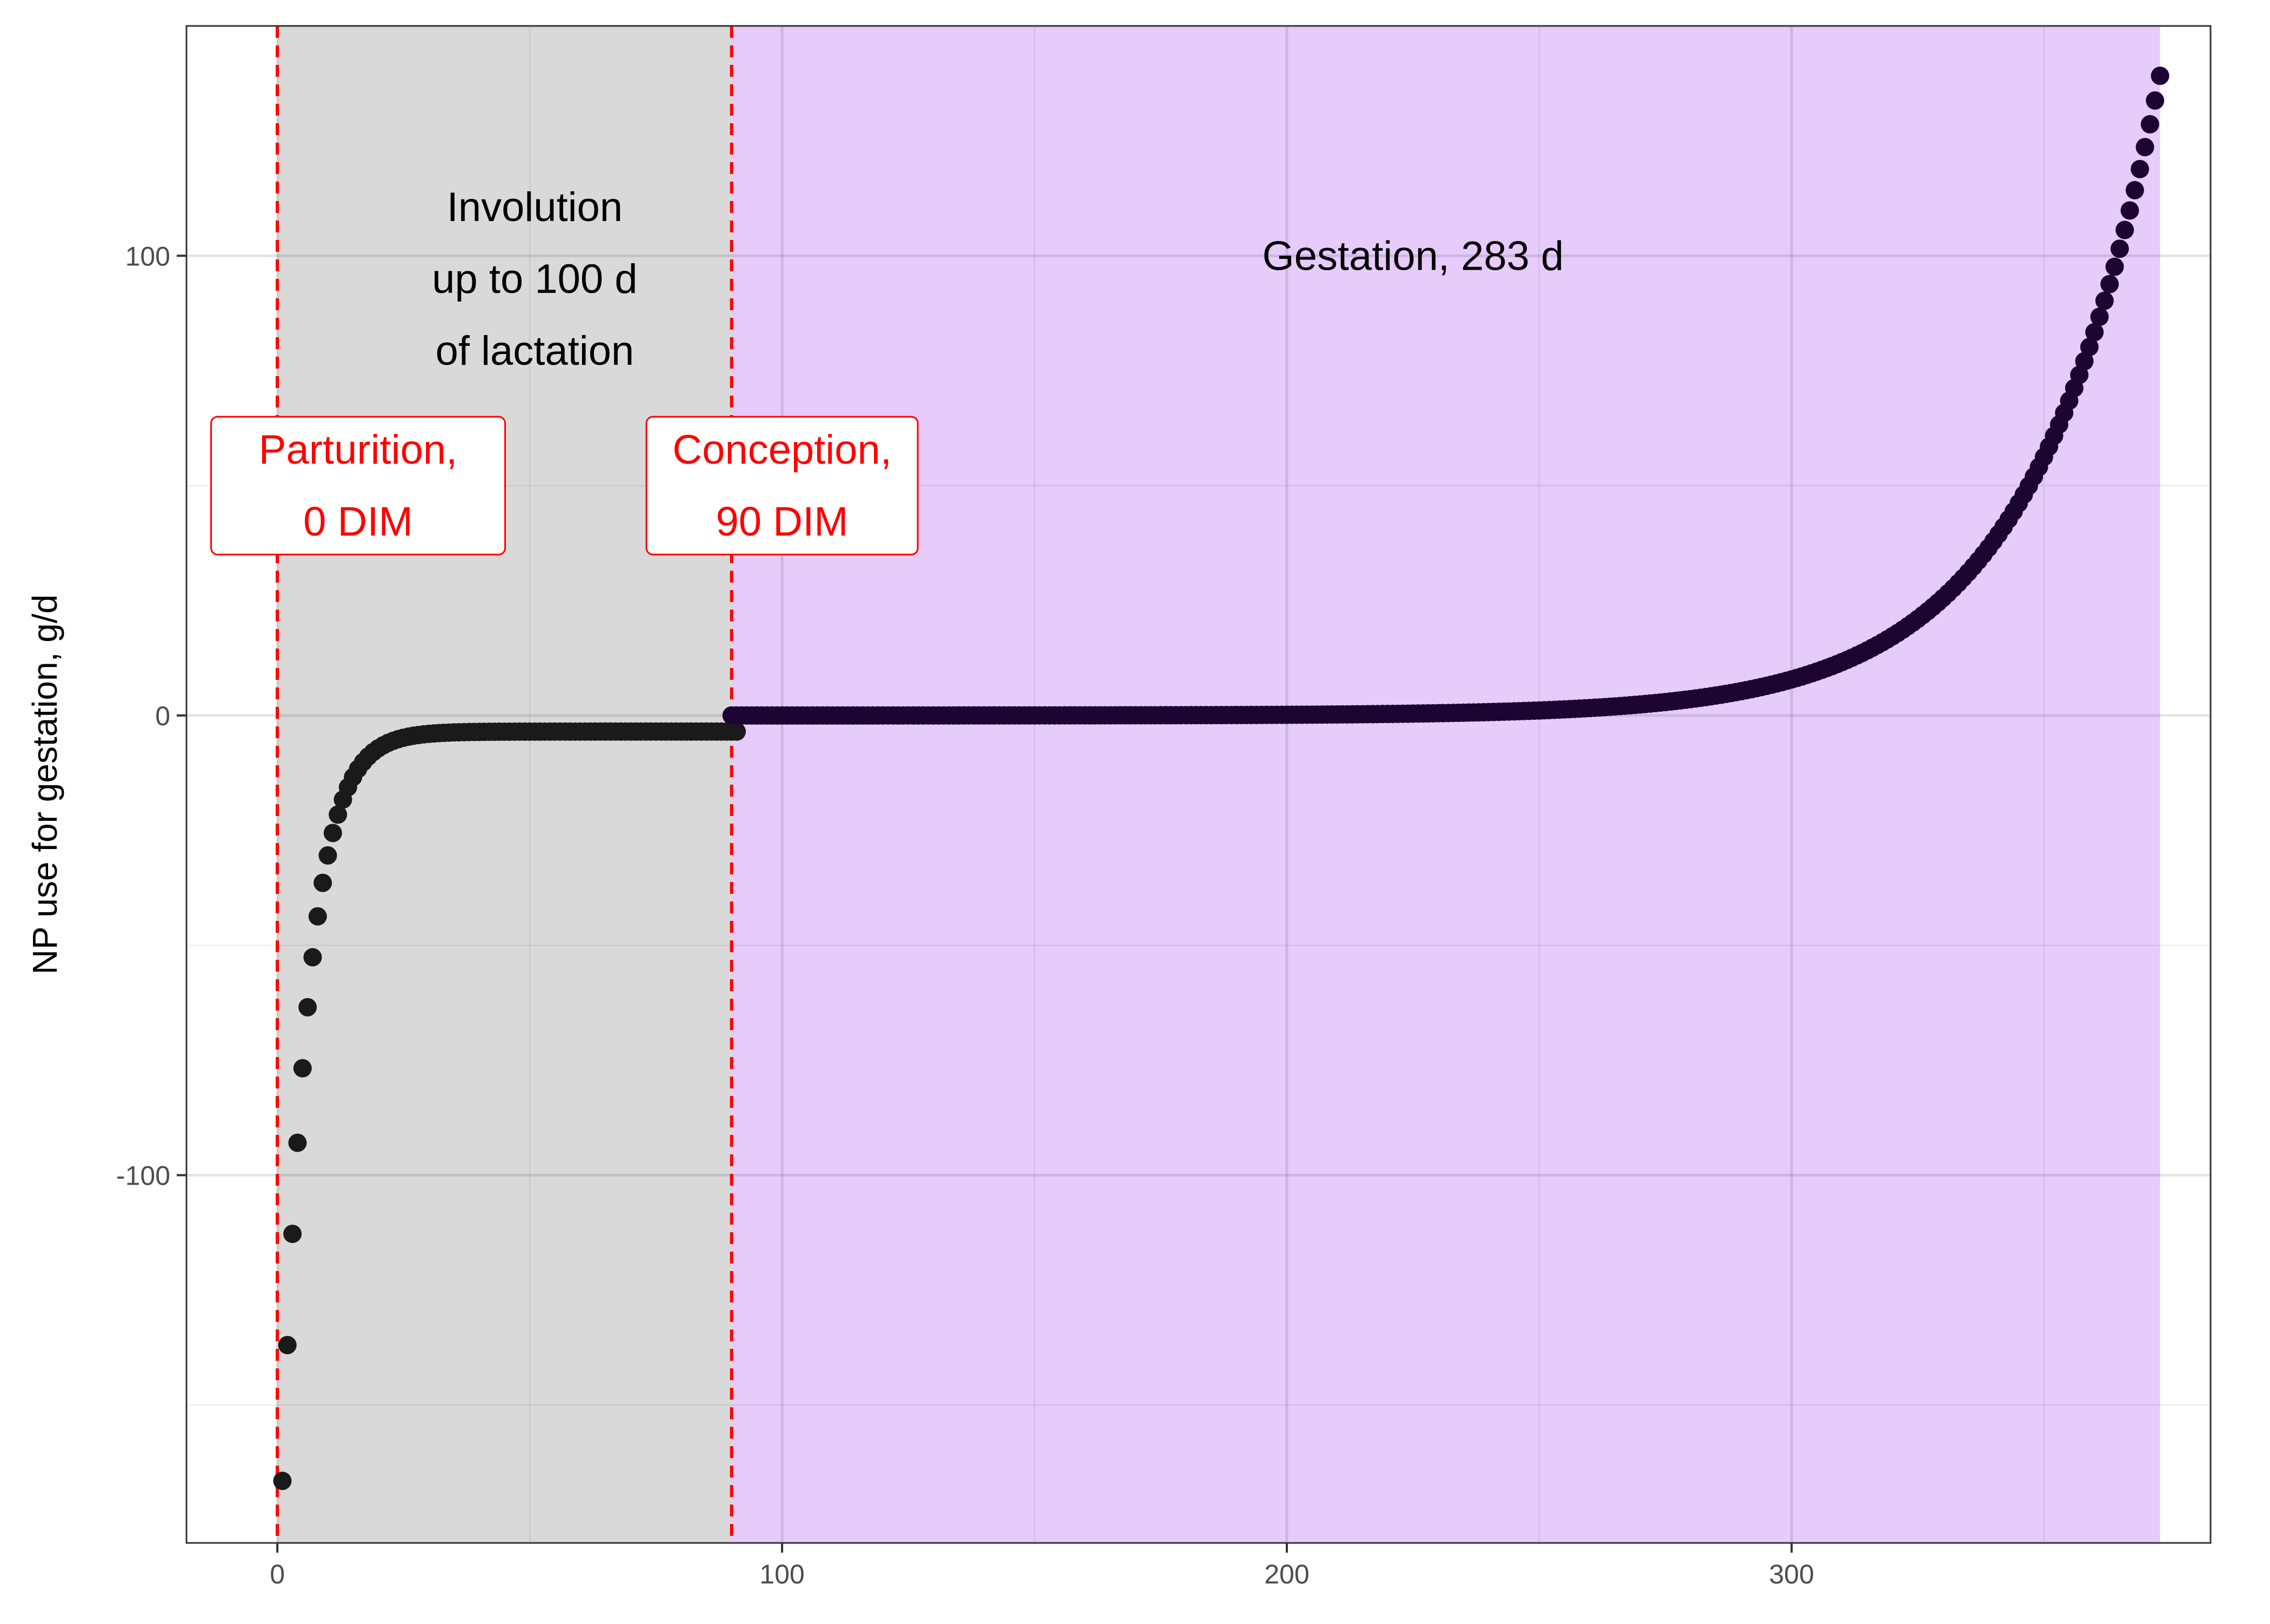 The height and width of the screenshot is (1624, 2270). I want to click on involution-label: Involution up to 100 d of lactation, so click(534, 279).